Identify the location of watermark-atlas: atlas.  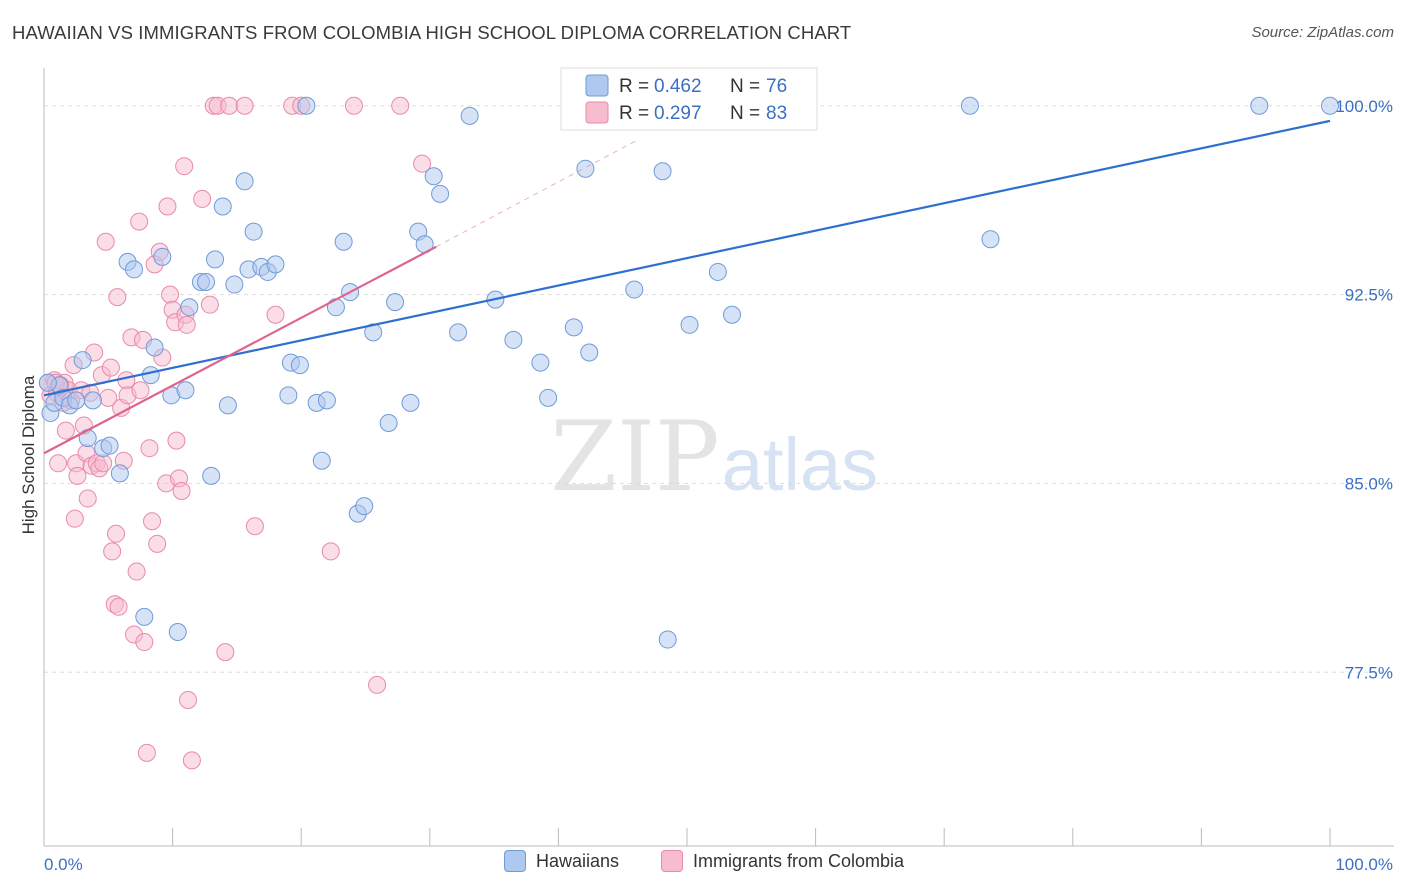
(800, 464).